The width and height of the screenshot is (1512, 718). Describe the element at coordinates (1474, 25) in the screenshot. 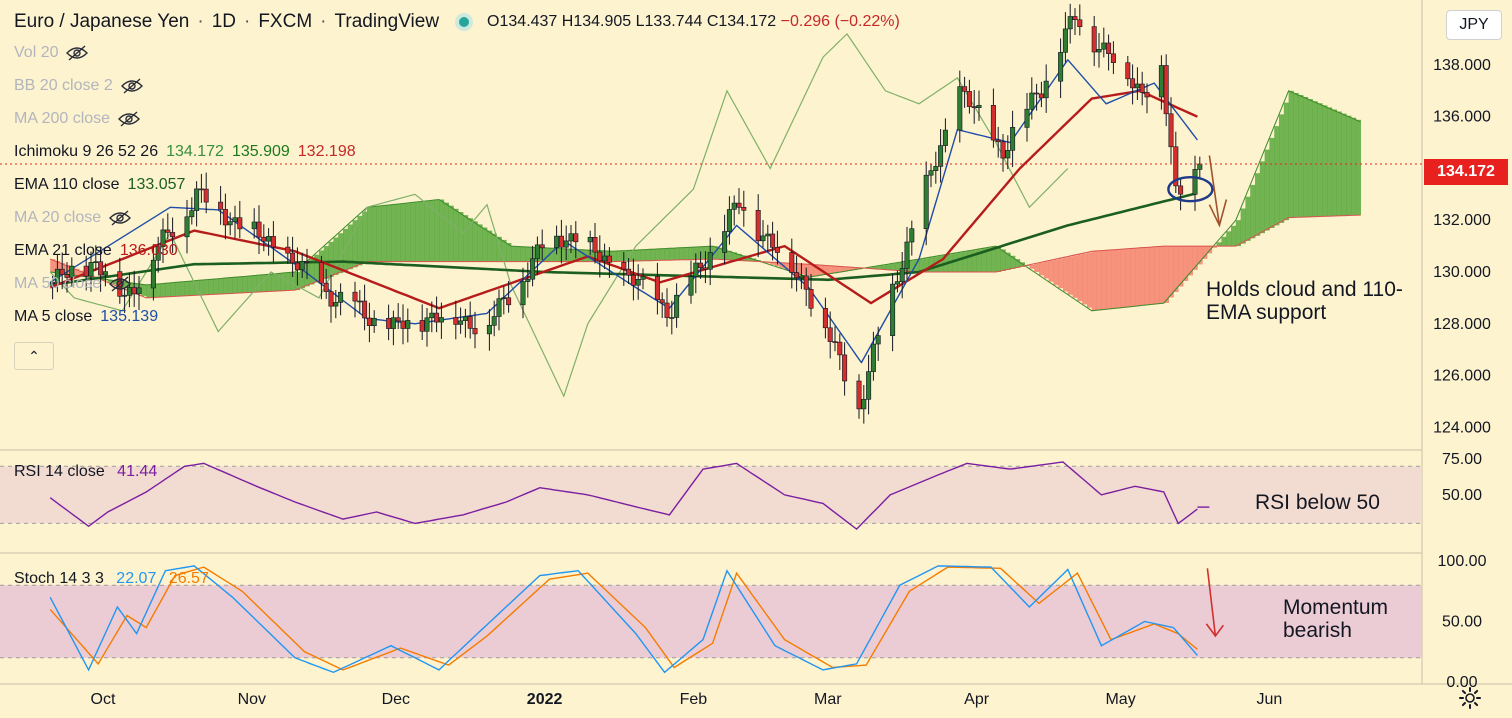

I see `currency-button: JPY` at that location.